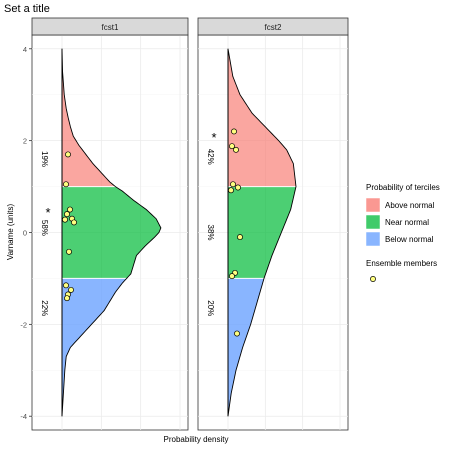 The image size is (452, 455). Describe the element at coordinates (27, 9) in the screenshot. I see `chart-title: Set a title` at that location.